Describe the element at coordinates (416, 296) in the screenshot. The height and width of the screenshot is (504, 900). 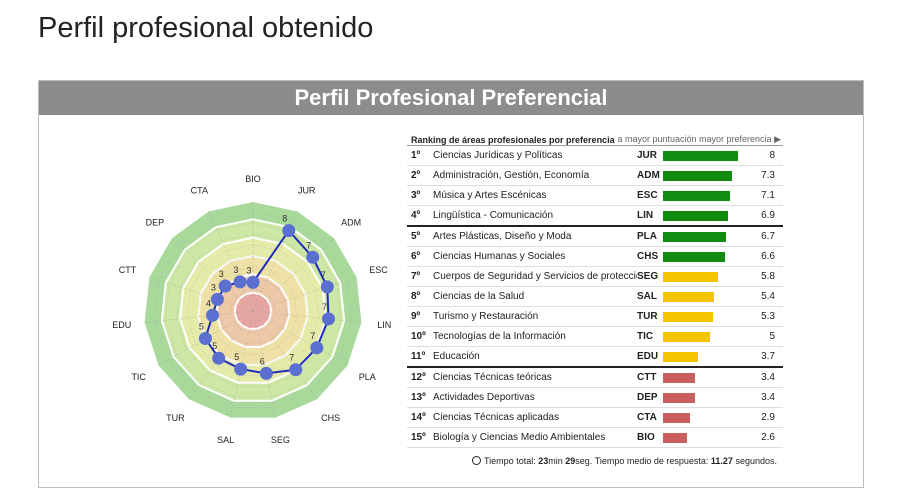
I see `rank-position: 8º` at that location.